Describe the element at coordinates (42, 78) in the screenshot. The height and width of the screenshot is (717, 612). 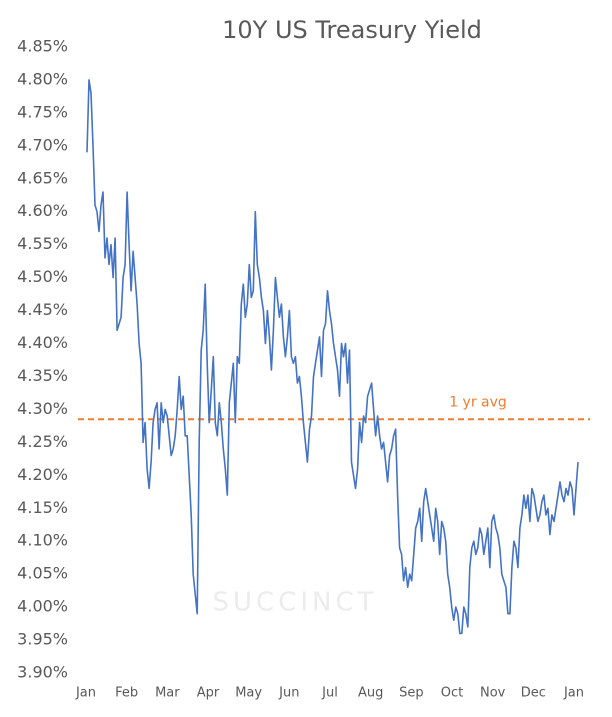
I see `y-tick-label: 4.80%` at that location.